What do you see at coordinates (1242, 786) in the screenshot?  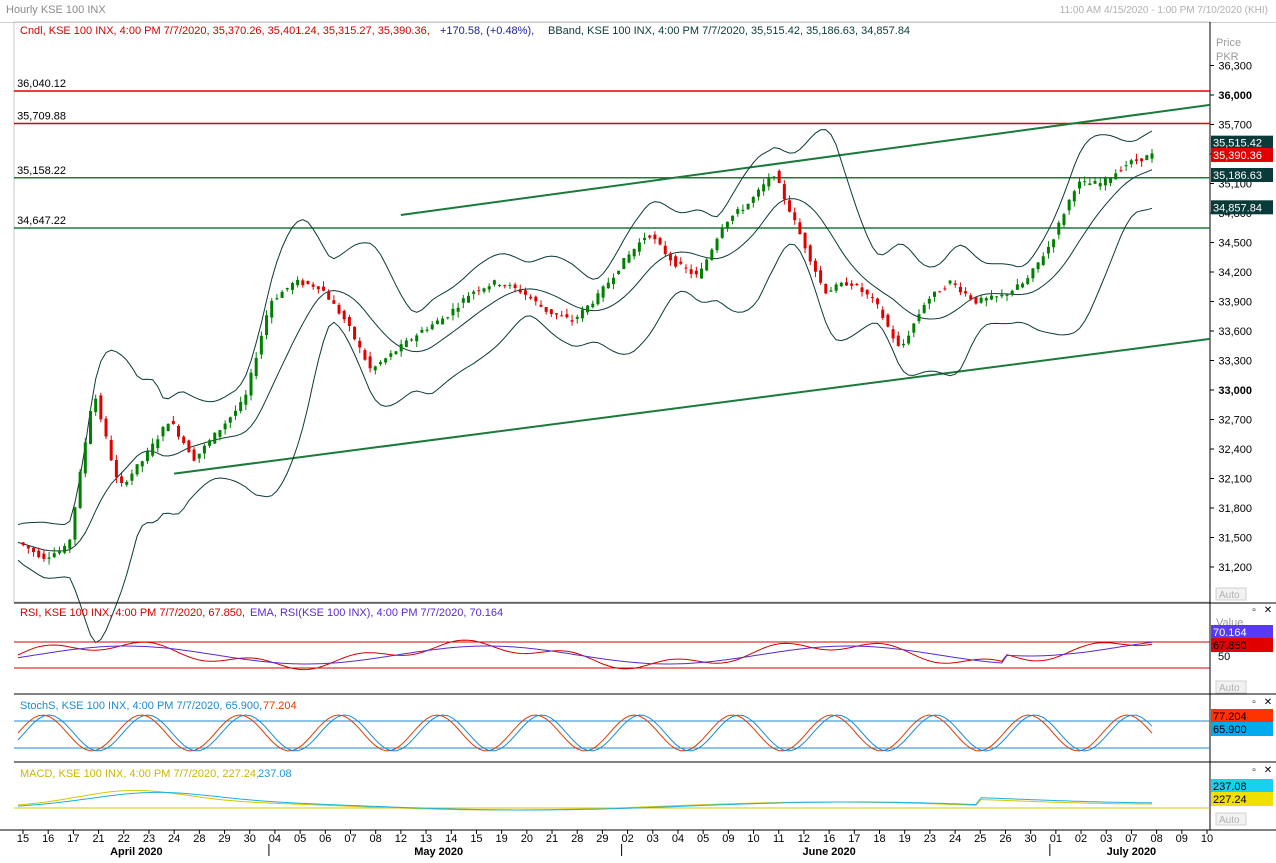 I see `macd-signal-tag: 237.08` at bounding box center [1242, 786].